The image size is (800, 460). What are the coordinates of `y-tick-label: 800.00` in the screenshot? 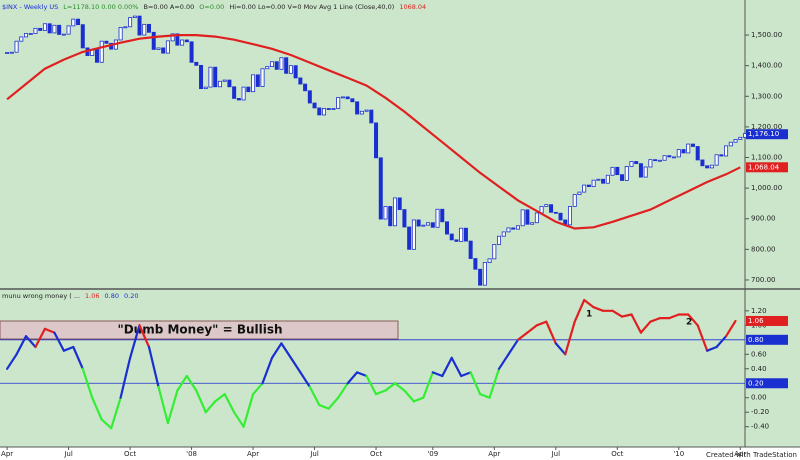 It's located at (763, 249).